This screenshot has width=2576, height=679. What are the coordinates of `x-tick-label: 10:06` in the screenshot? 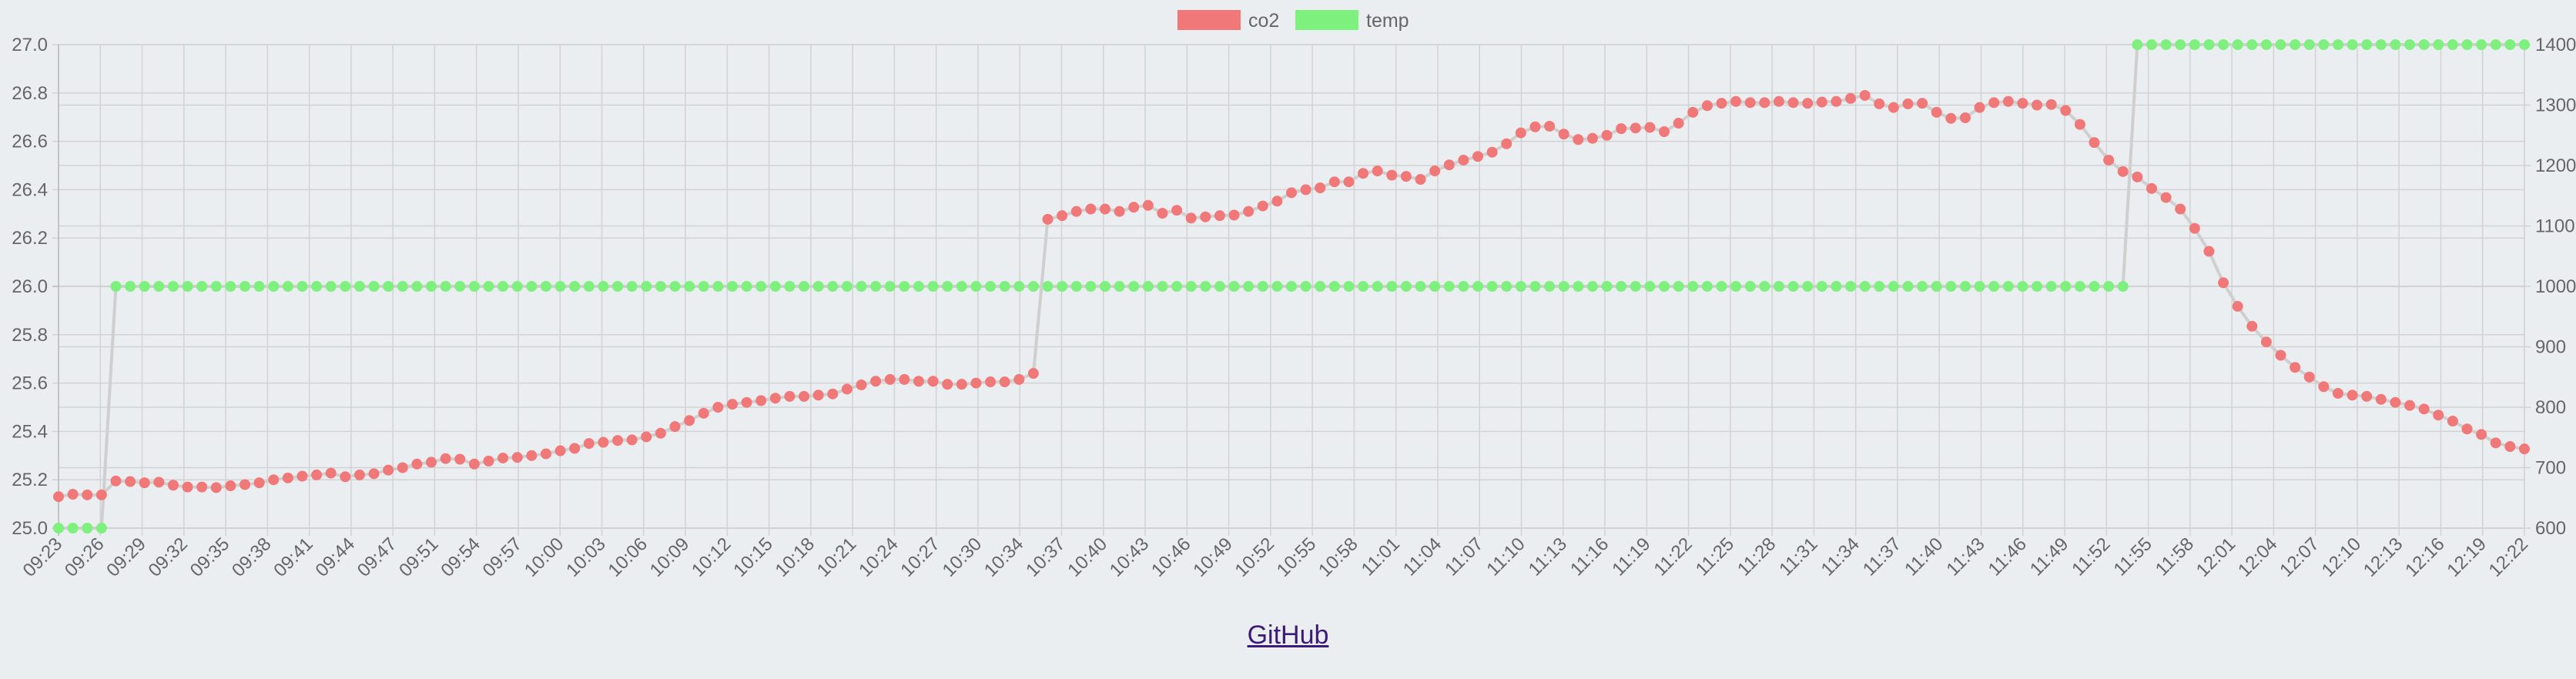 It's located at (628, 558).